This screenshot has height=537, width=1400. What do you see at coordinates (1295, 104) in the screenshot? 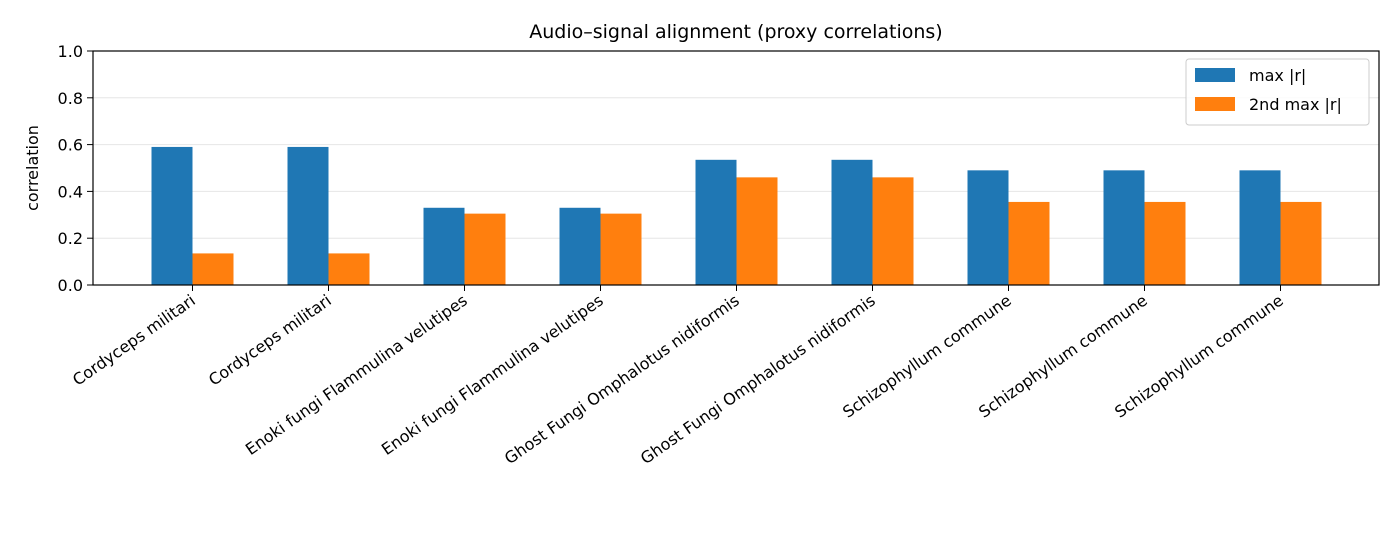
I see `legend-label: 2nd max |r|` at bounding box center [1295, 104].